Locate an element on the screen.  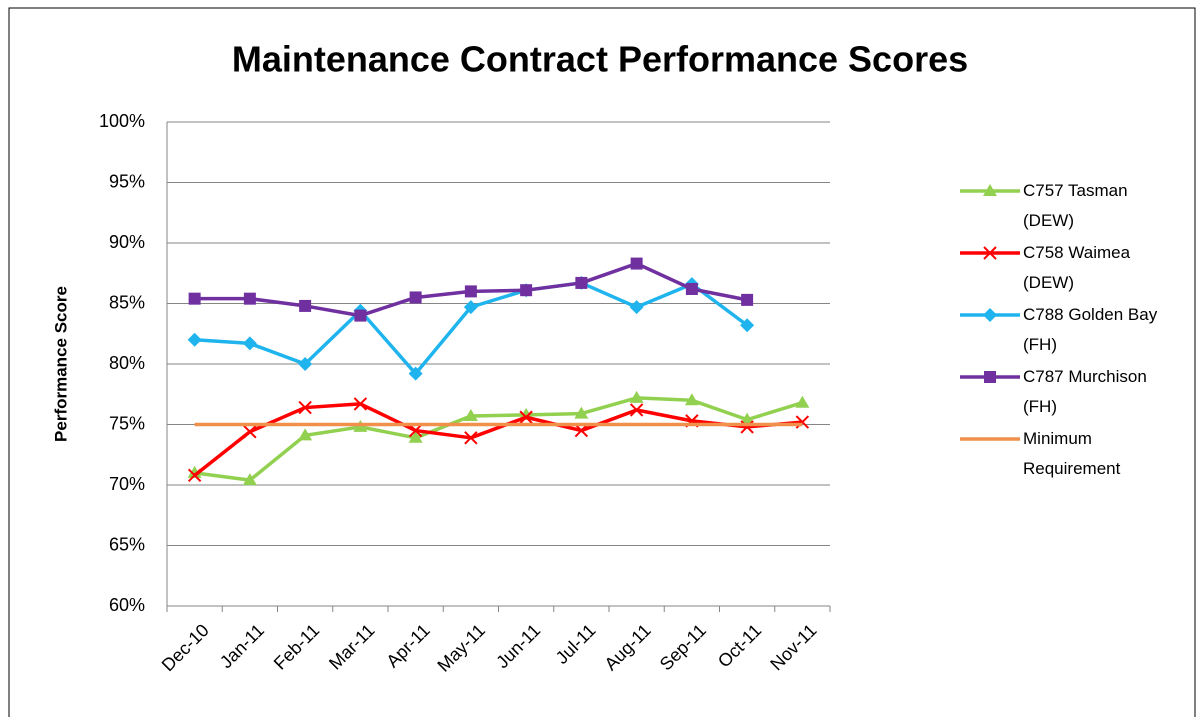
legend-label: C757 Tasman (DEW) is located at coordinates (1075, 205).